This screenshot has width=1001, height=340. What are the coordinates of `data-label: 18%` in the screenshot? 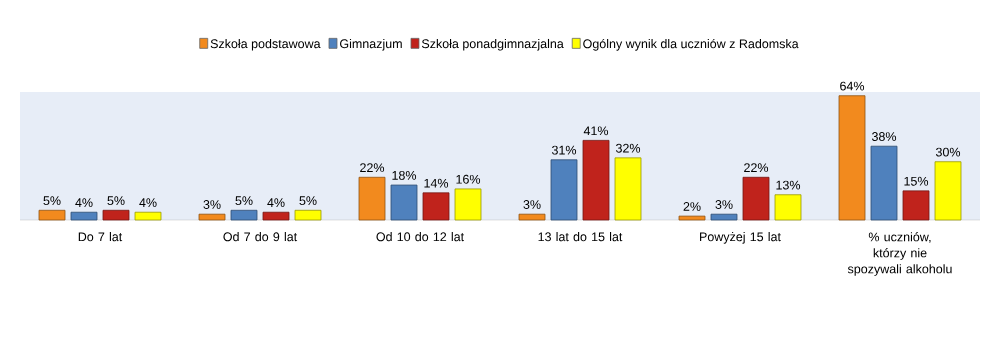 It's located at (404, 175).